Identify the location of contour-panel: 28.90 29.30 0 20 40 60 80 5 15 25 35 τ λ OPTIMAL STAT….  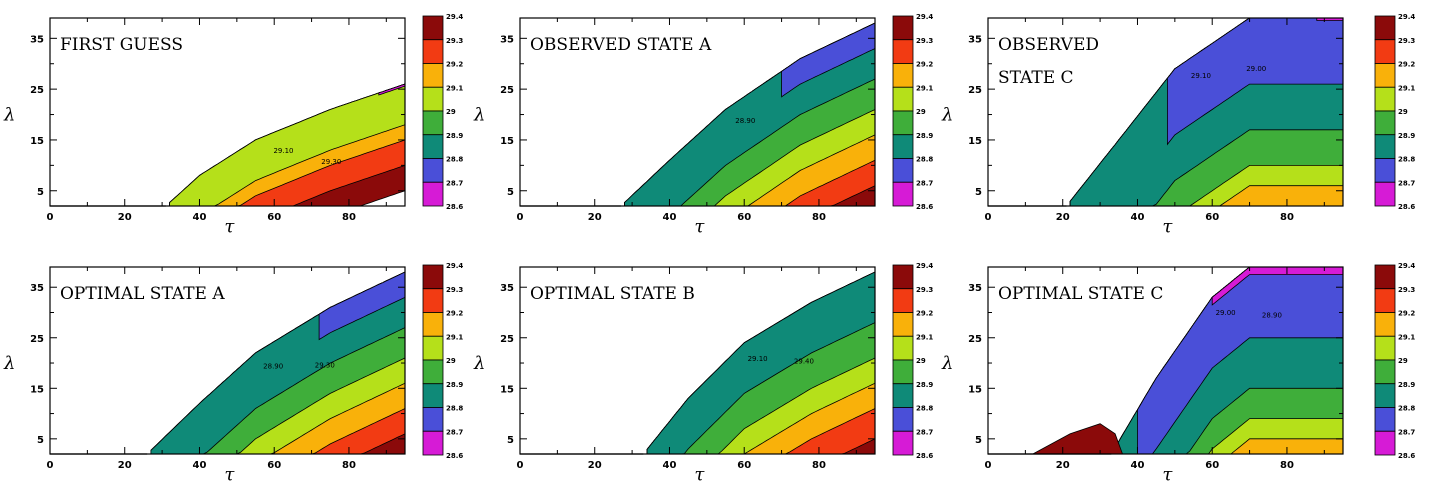
(233, 373).